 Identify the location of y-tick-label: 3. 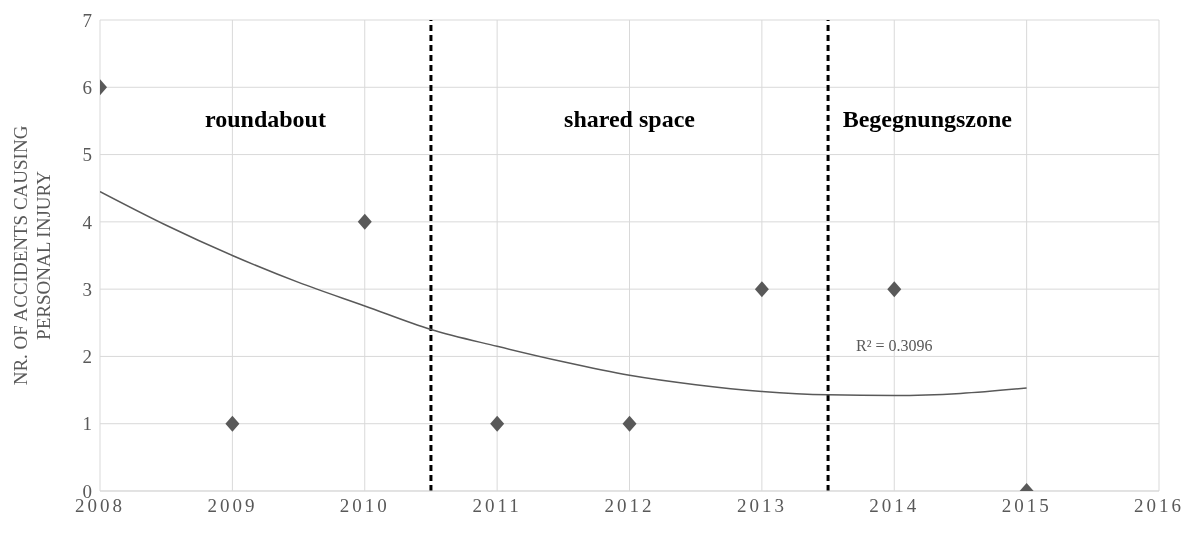
(87, 289).